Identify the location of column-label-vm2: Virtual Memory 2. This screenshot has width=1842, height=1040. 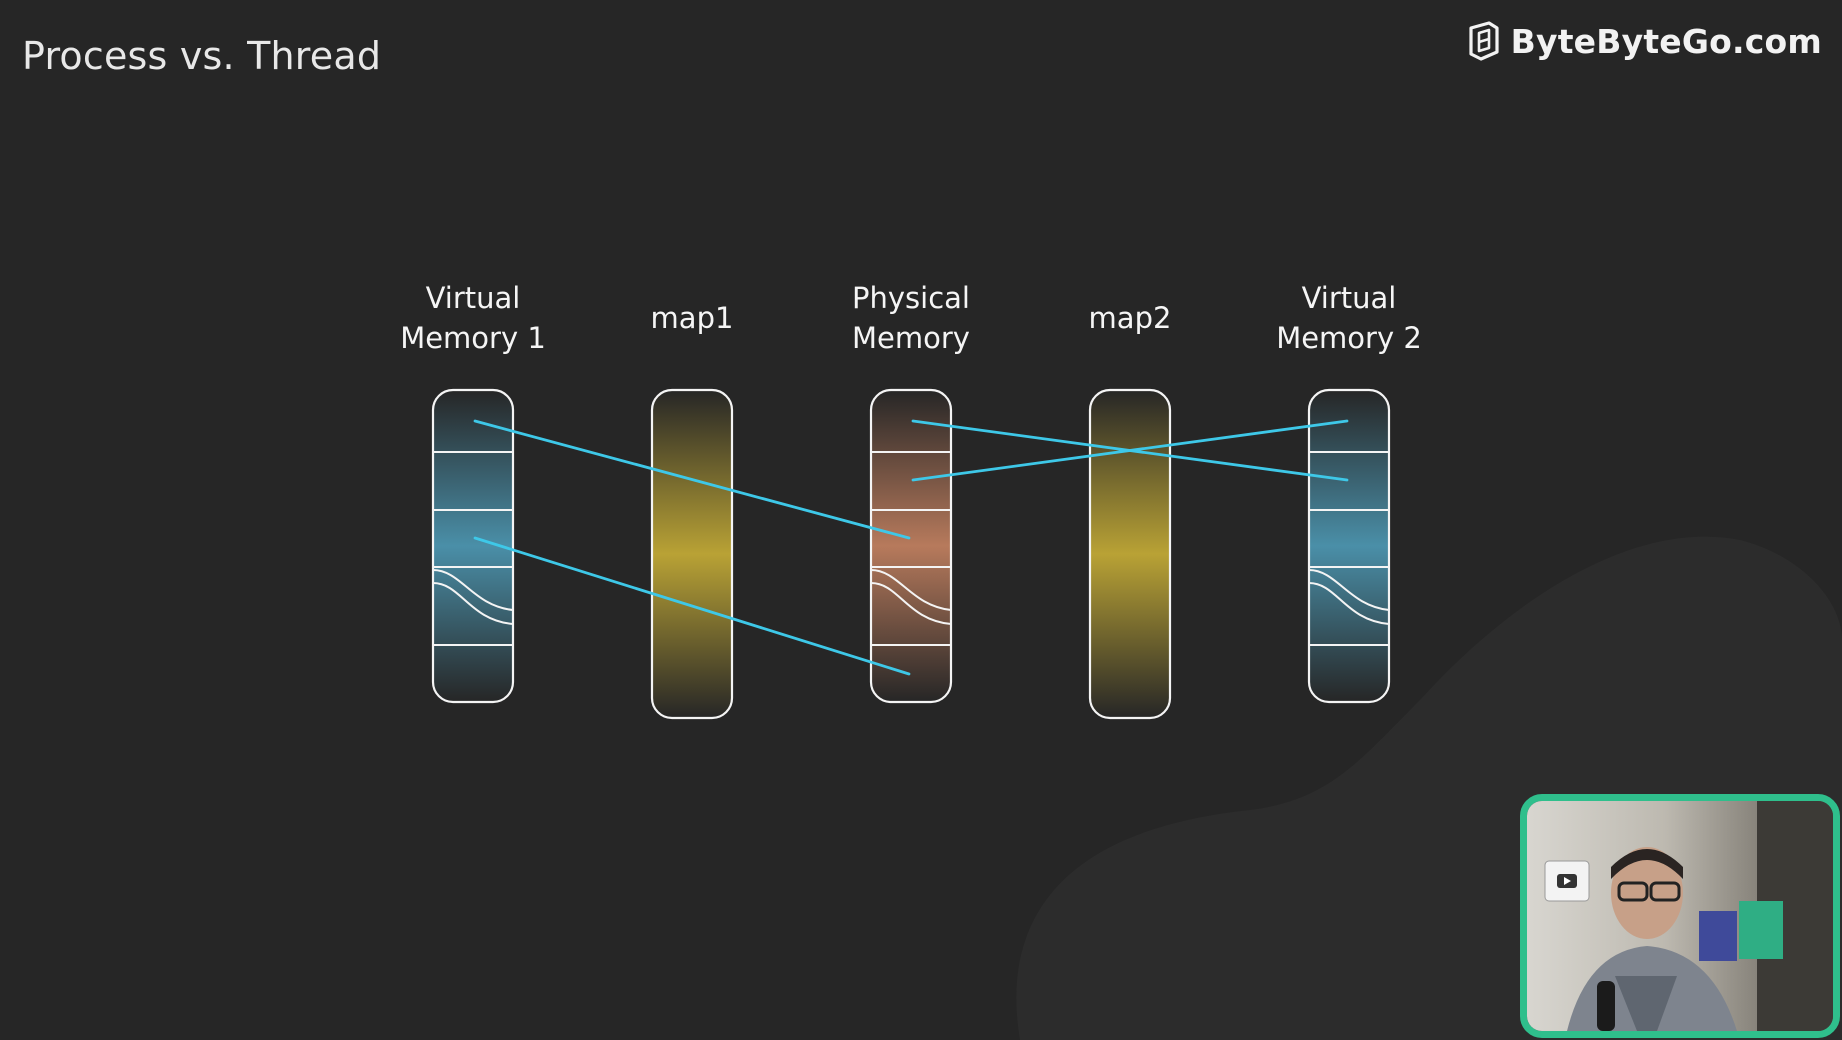
(1349, 318).